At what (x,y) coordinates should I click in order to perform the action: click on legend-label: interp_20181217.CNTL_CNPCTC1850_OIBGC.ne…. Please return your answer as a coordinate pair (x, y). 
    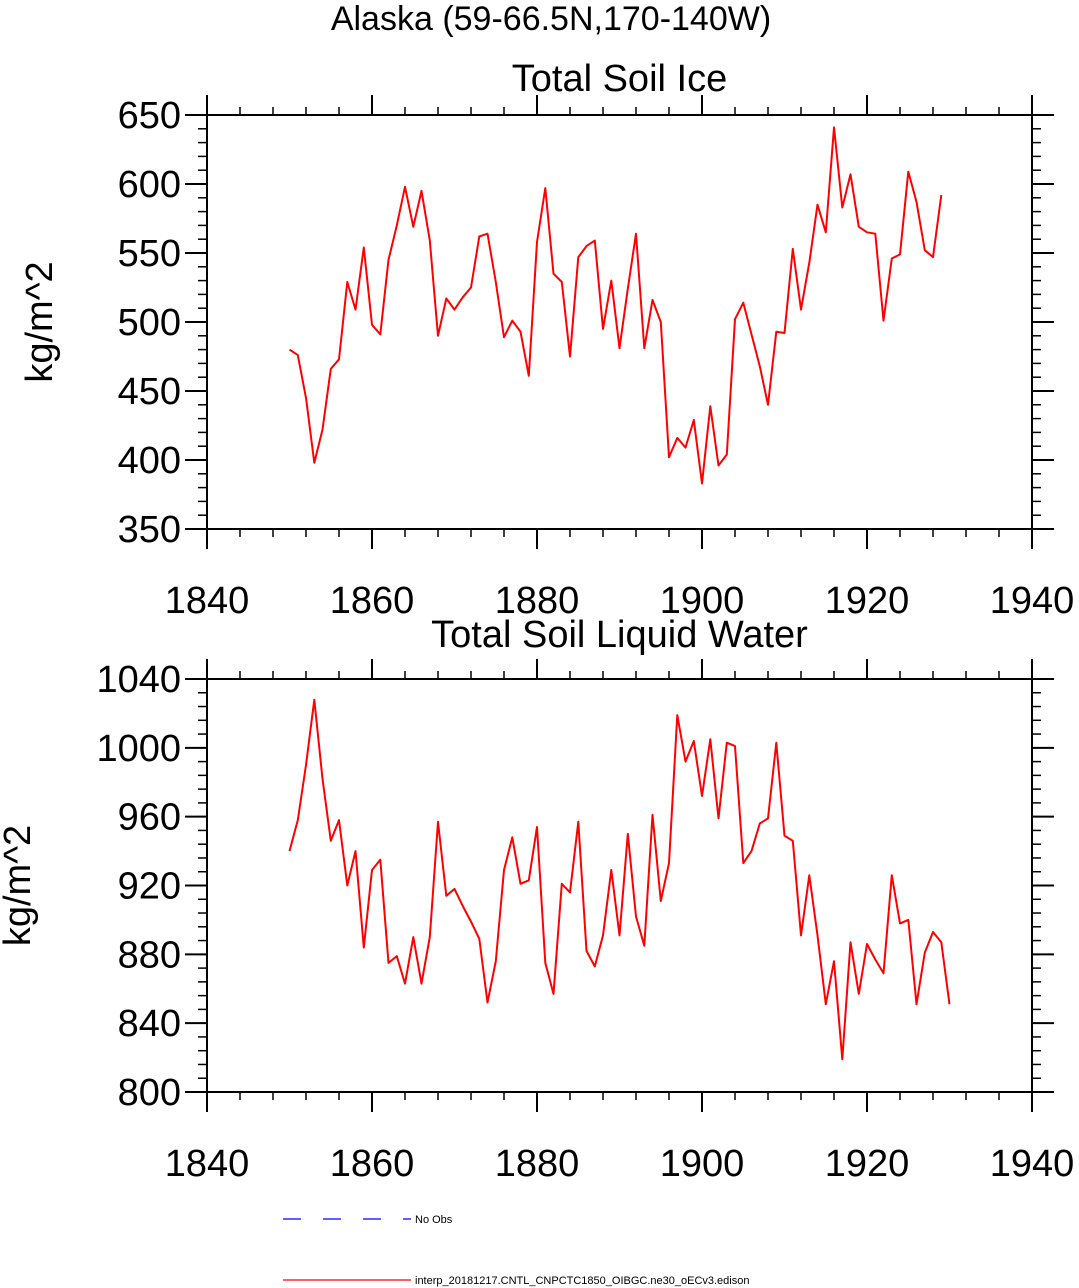
    Looking at the image, I should click on (582, 1281).